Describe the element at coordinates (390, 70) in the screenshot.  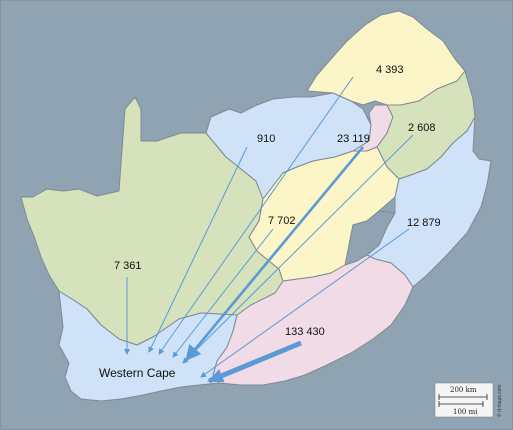
I see `flow-label-limpopo: 4 393` at that location.